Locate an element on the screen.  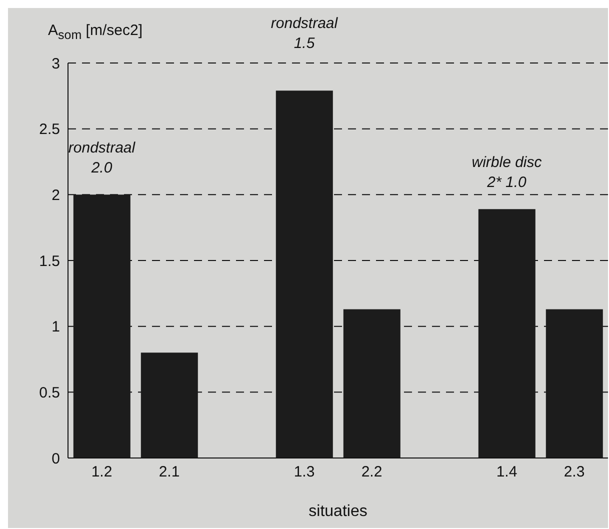
x-axis-title: situaties is located at coordinates (338, 511).